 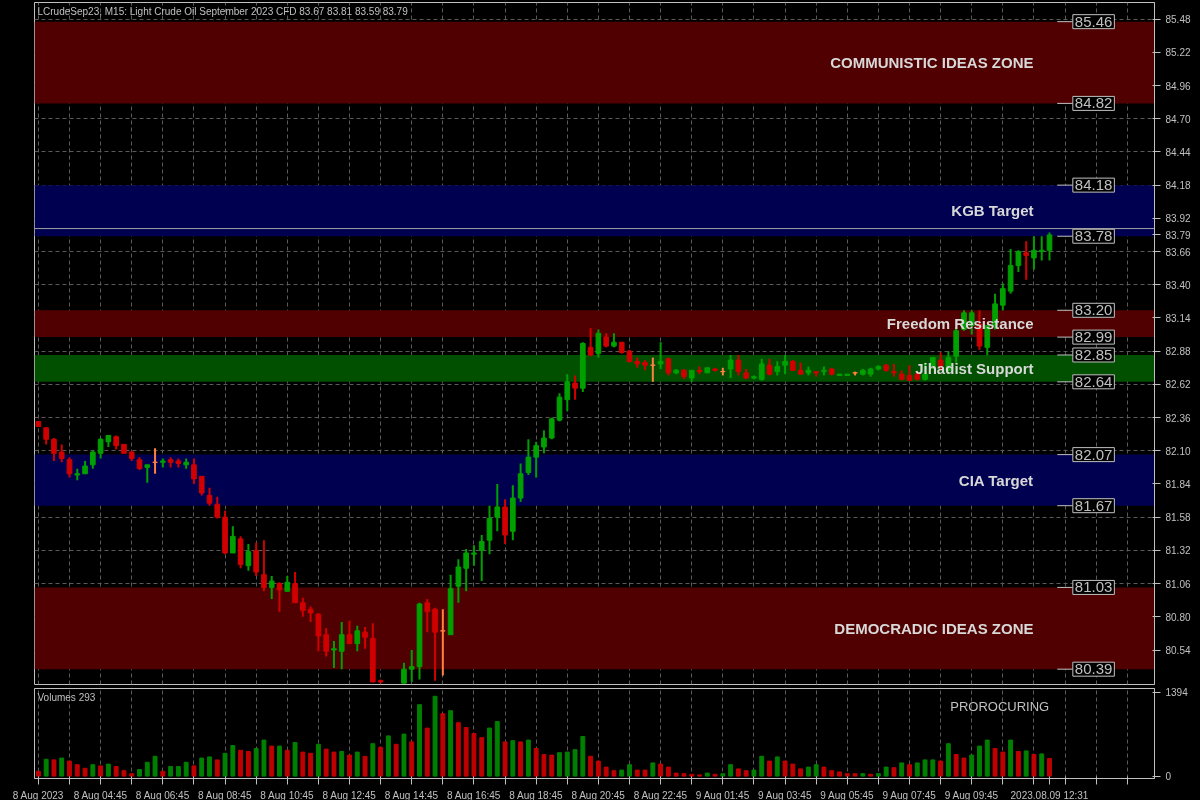 I want to click on y-tick-label: 82.10, so click(x=1178, y=451).